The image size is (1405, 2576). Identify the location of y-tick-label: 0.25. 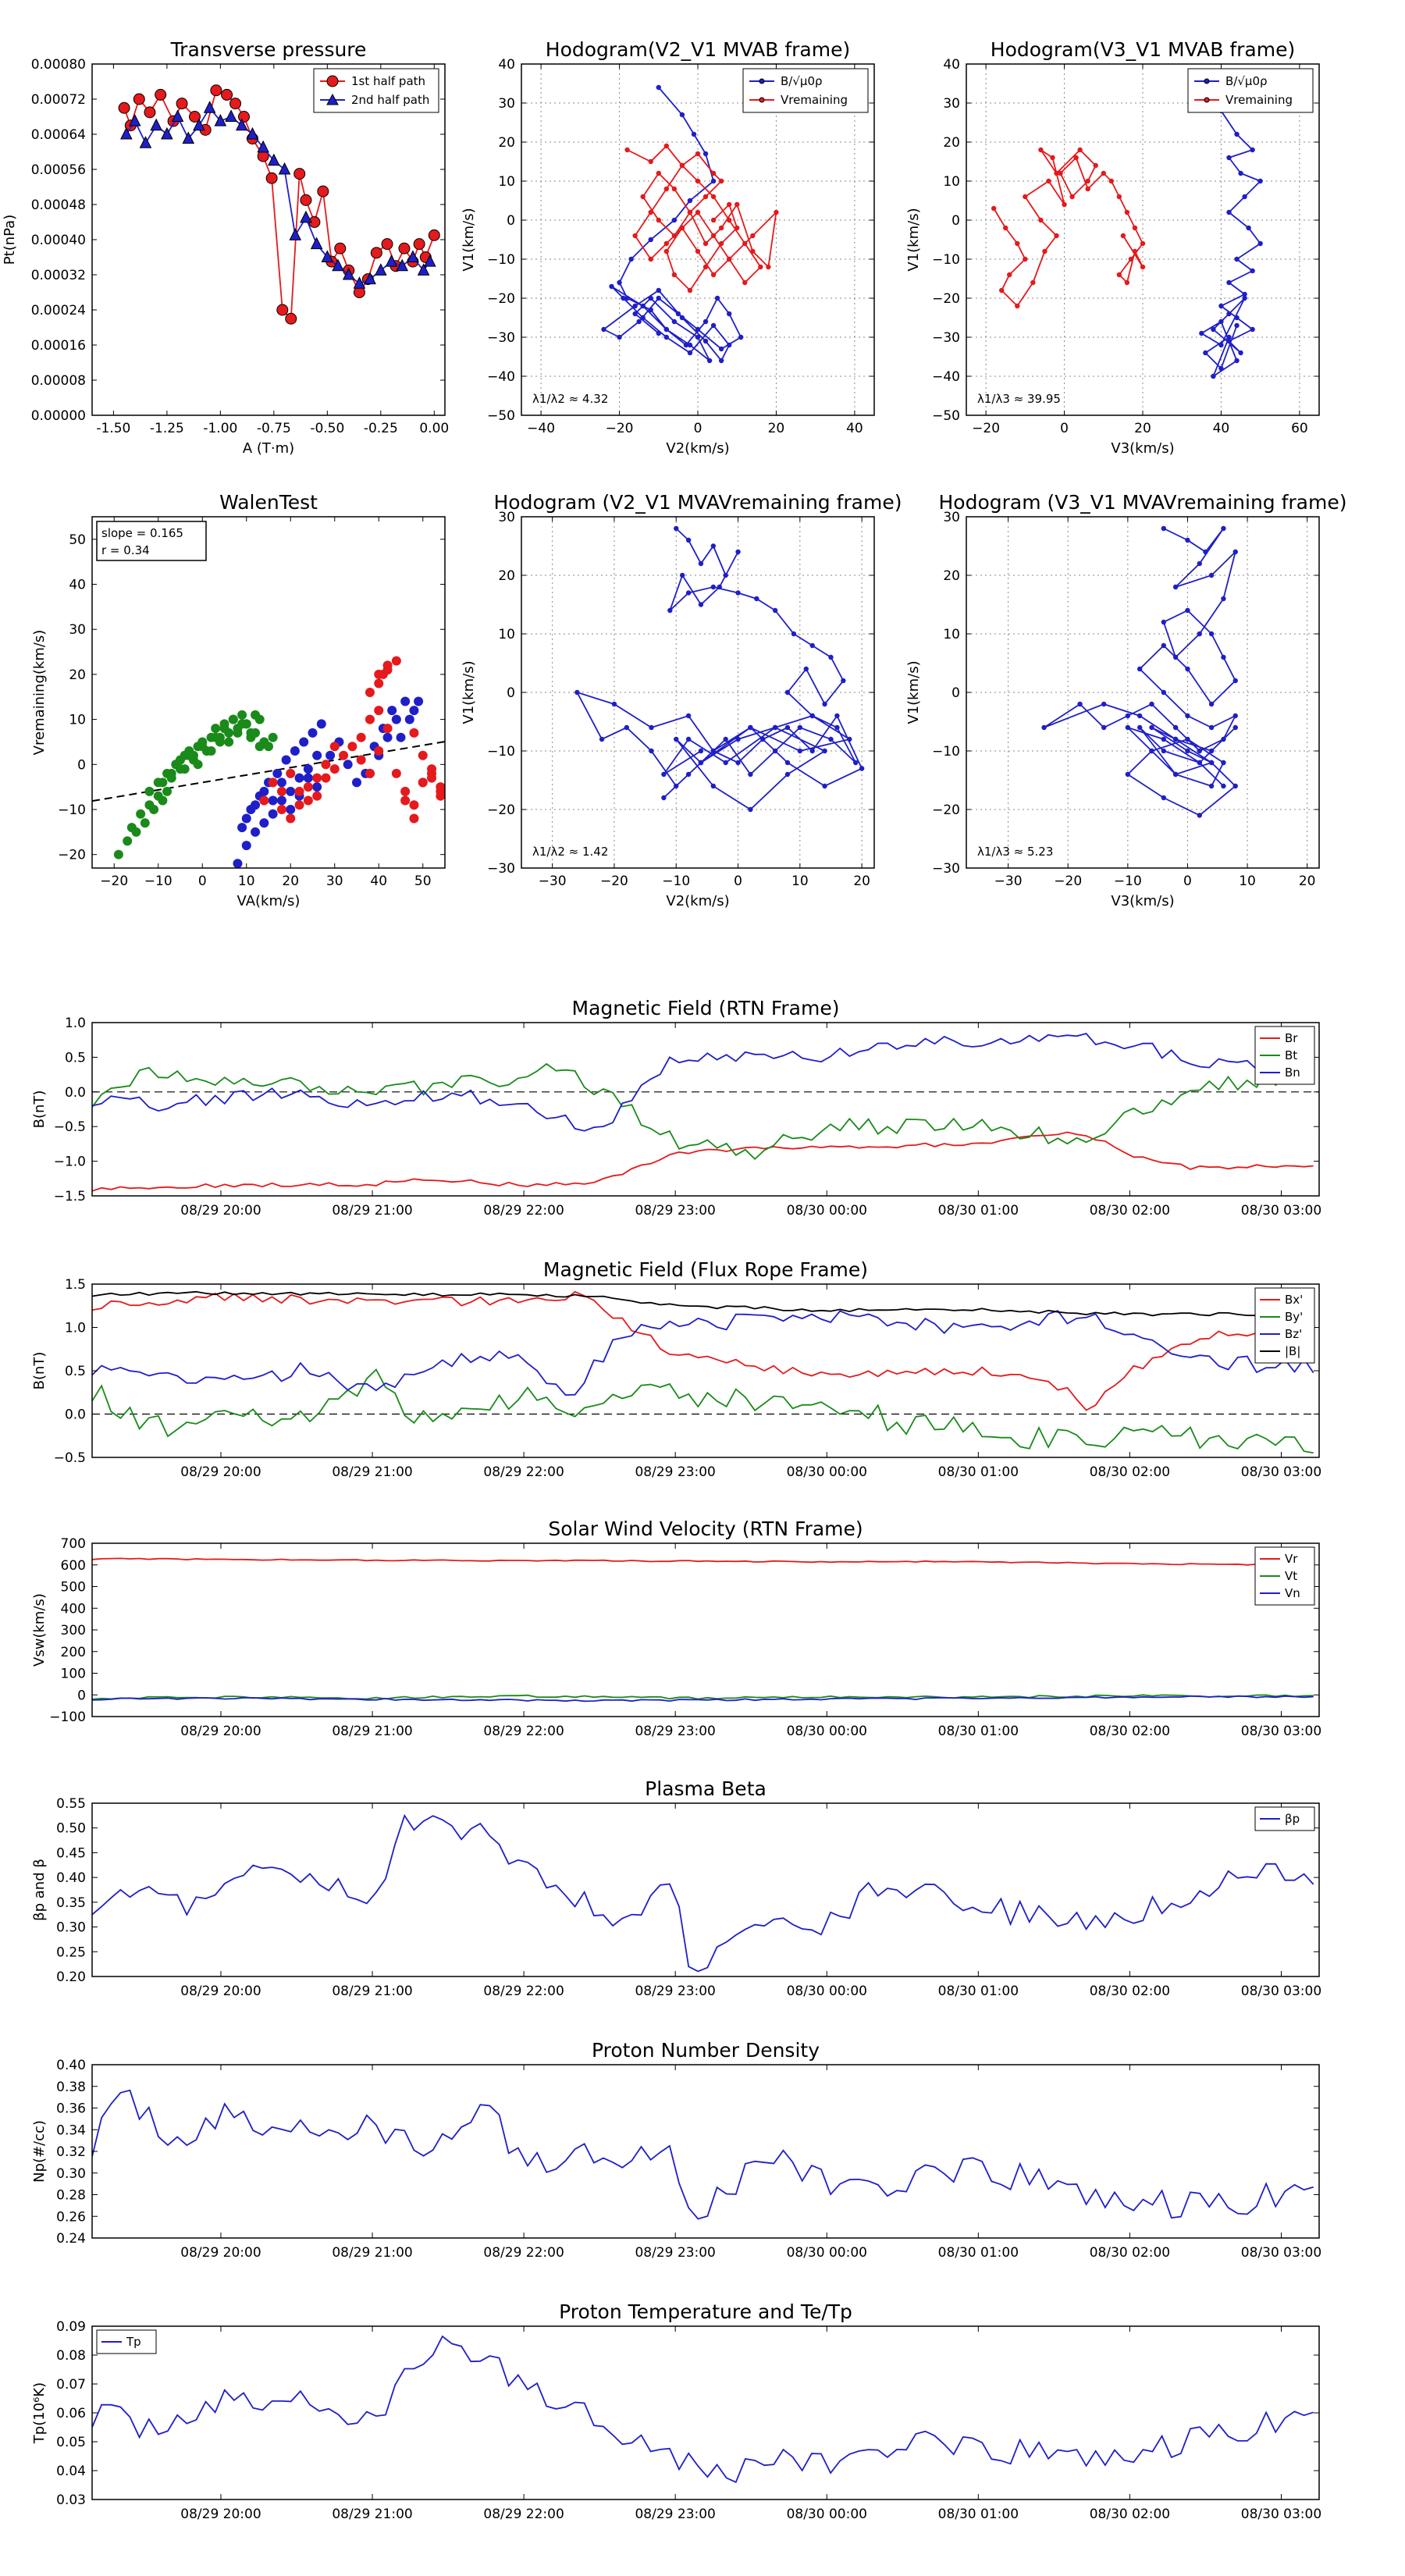
(71, 1952).